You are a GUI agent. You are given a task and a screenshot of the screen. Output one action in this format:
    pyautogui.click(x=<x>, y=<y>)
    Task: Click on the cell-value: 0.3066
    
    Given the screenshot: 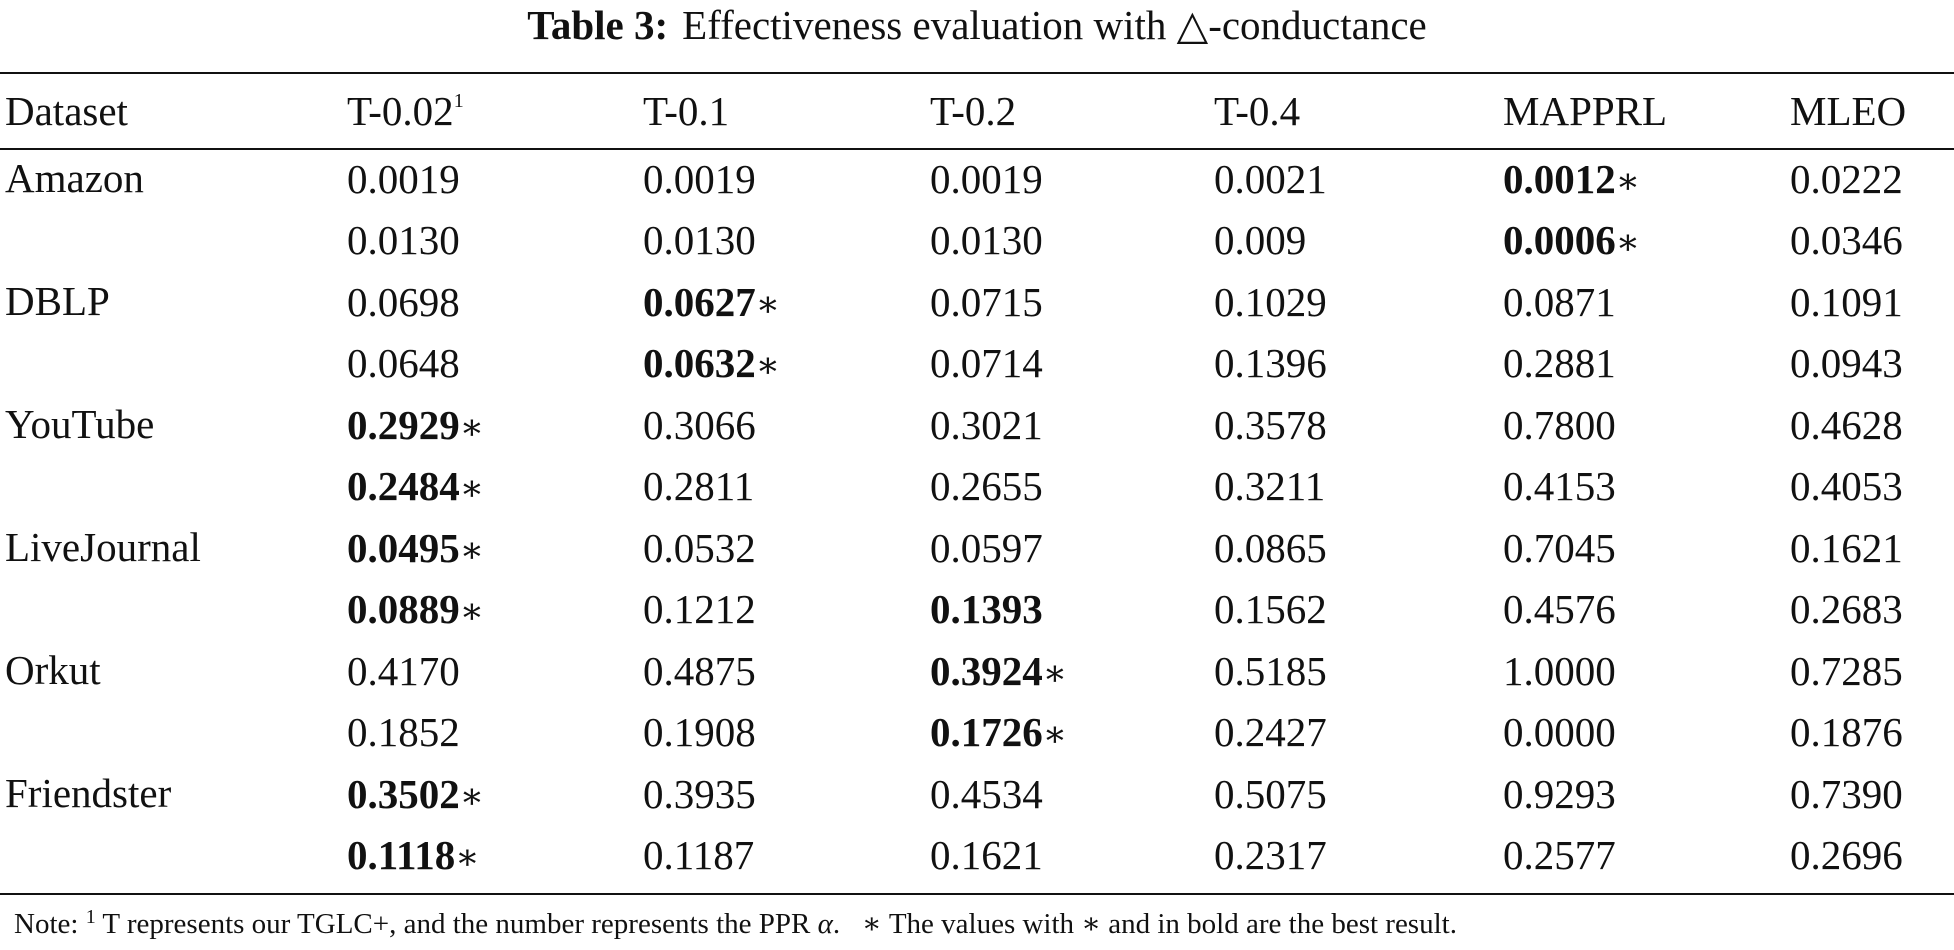 What is the action you would take?
    pyautogui.click(x=699, y=424)
    